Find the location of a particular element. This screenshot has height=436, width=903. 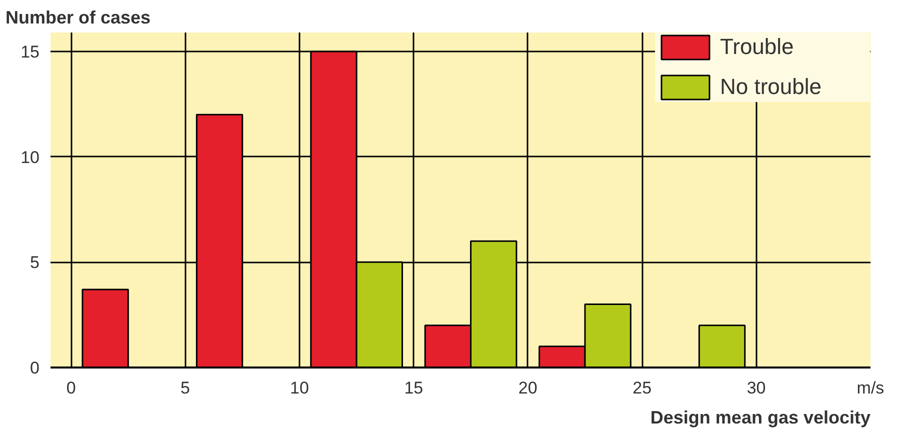

x-tick-label: 20 is located at coordinates (528, 388).